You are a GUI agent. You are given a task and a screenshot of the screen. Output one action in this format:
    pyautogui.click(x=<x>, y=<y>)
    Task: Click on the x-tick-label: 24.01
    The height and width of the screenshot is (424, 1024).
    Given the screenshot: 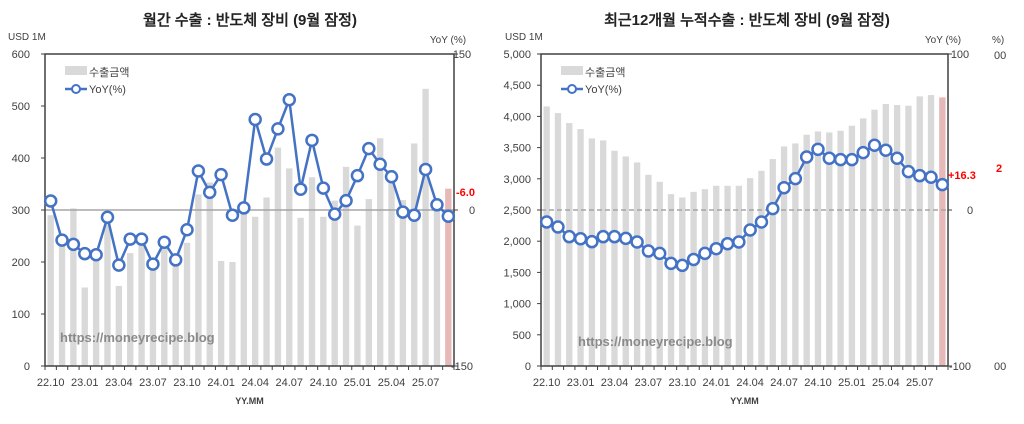 What is the action you would take?
    pyautogui.click(x=716, y=383)
    